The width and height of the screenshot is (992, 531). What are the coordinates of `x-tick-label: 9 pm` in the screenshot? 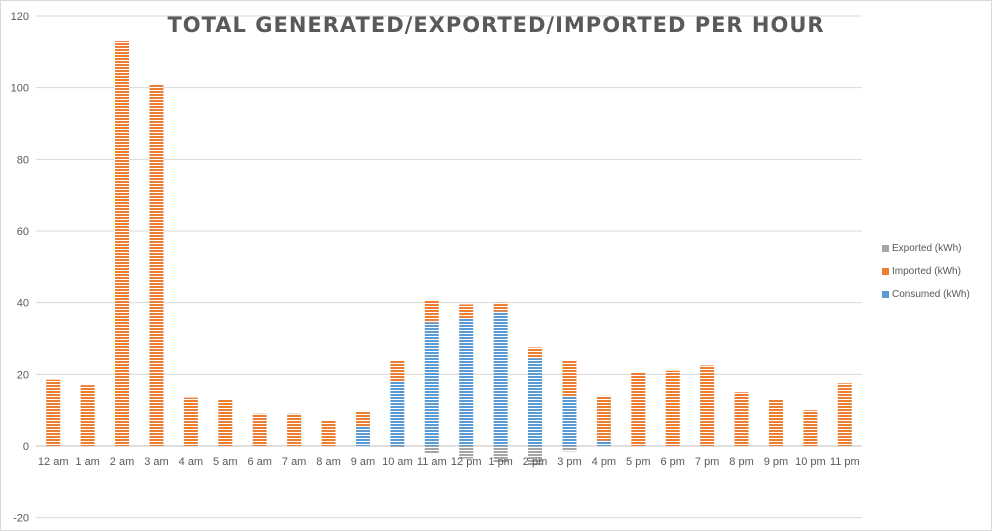 It's located at (776, 462).